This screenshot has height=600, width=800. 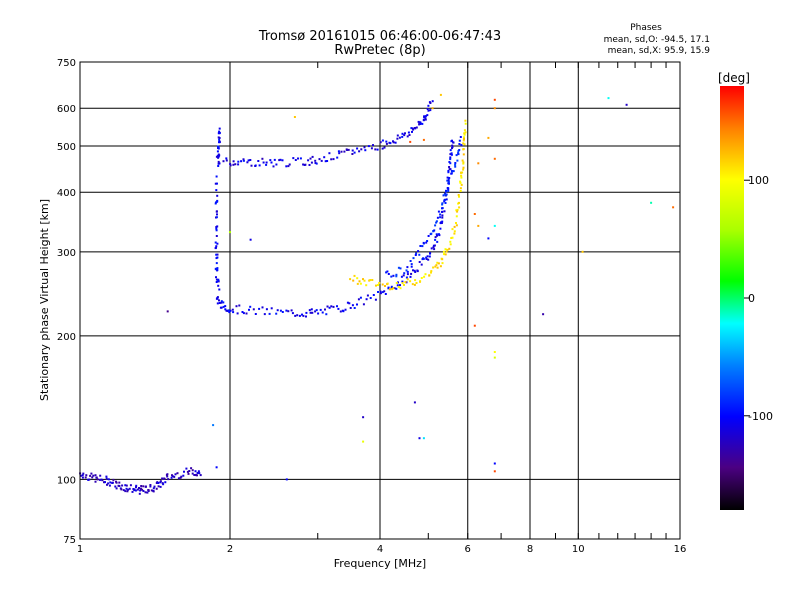 What do you see at coordinates (69, 540) in the screenshot?
I see `y-tick-label: 75` at bounding box center [69, 540].